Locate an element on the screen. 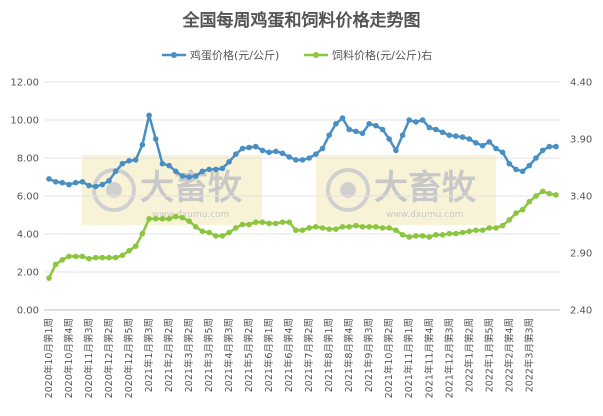  watermark-name: 大畜牧 is located at coordinates (425, 188).